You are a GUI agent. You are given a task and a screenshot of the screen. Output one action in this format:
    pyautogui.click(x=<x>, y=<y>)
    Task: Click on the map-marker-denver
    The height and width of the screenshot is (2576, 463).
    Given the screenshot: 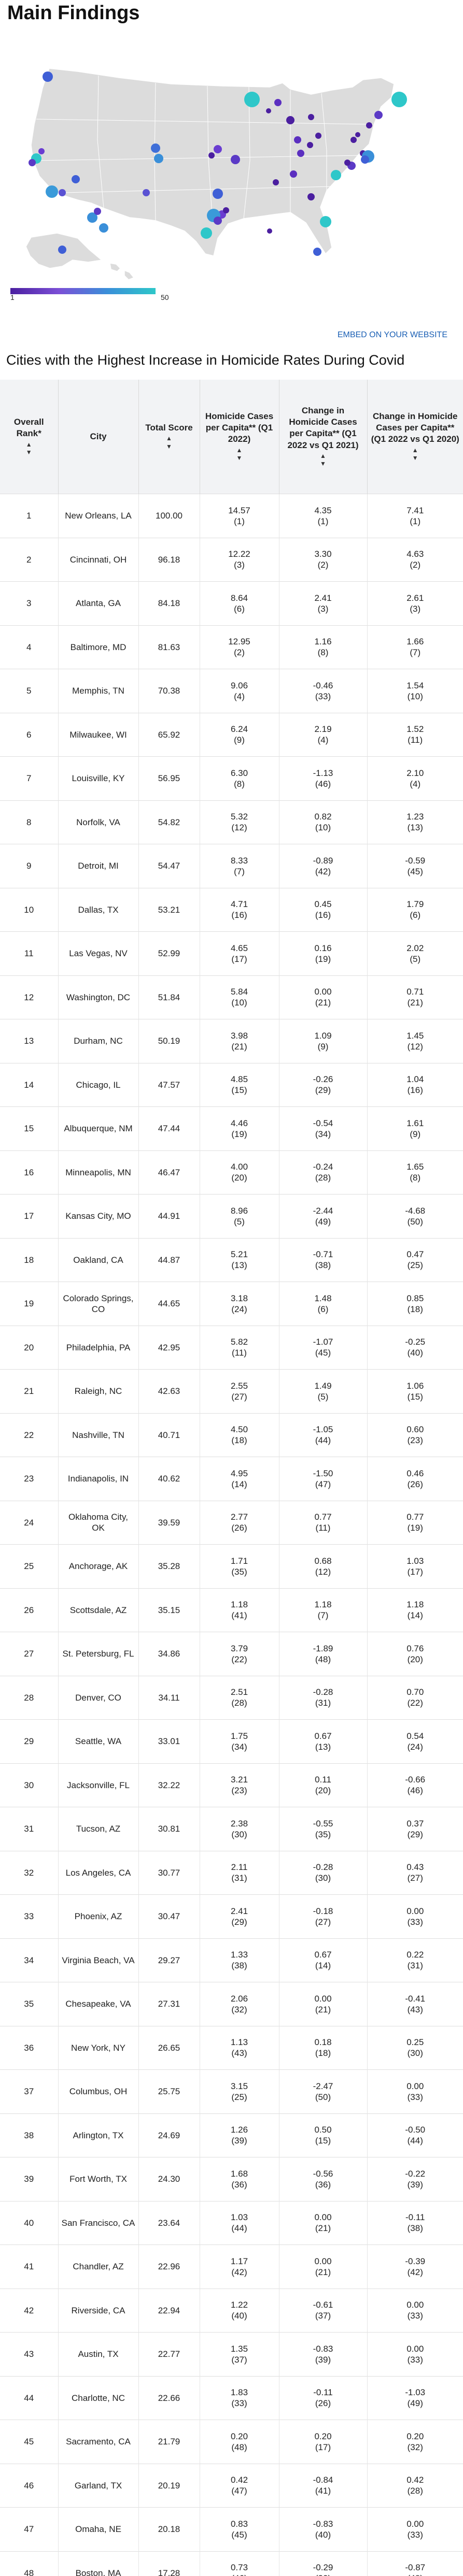 What is the action you would take?
    pyautogui.click(x=155, y=148)
    